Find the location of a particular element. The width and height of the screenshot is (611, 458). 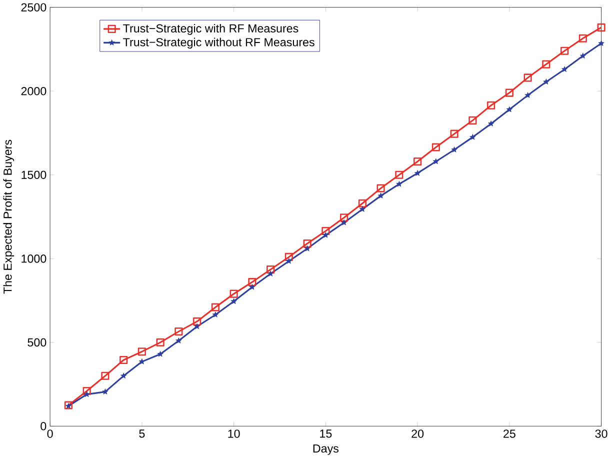

y-tick-label: 2000 is located at coordinates (33, 91).